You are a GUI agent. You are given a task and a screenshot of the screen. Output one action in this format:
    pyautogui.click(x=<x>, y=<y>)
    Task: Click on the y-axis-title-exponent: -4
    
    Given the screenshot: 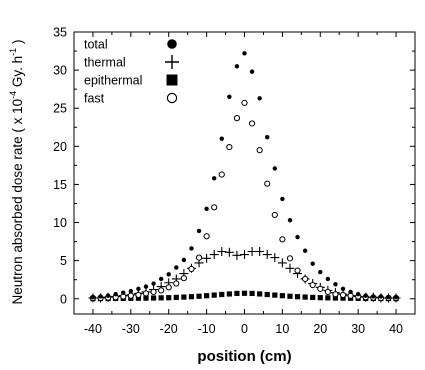 What is the action you would take?
    pyautogui.click(x=13, y=95)
    